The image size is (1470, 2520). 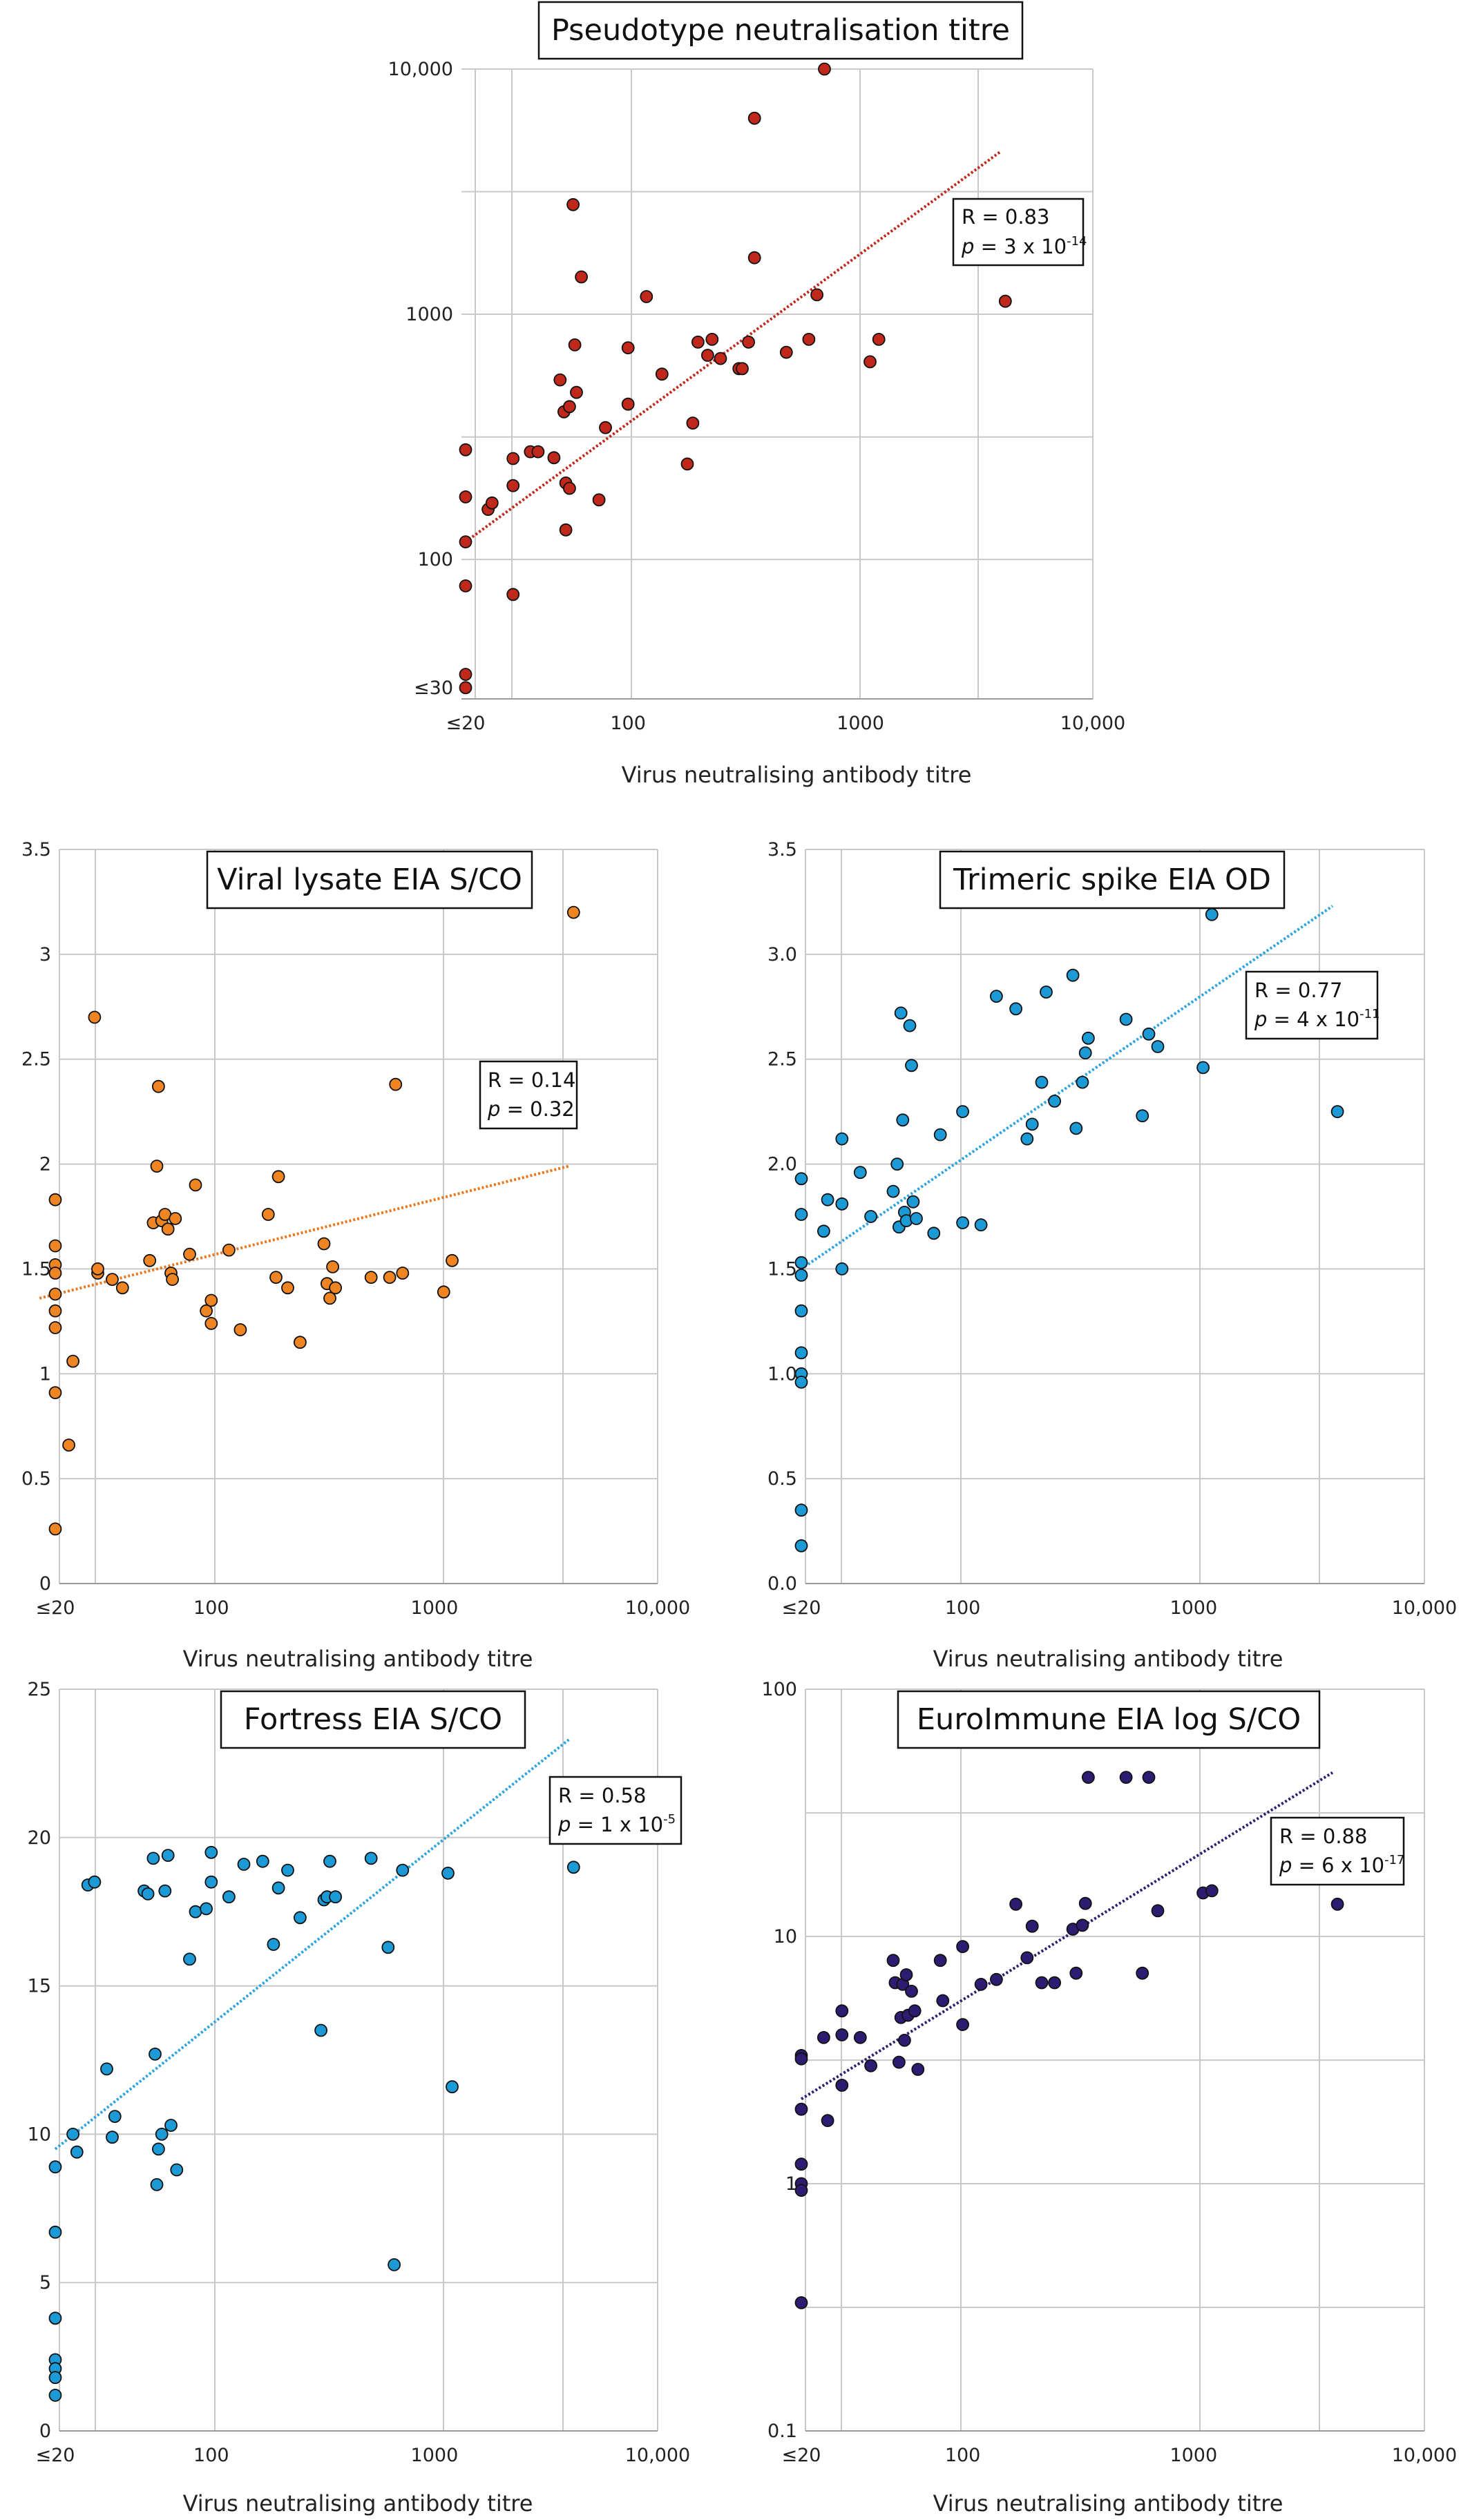 I want to click on pseudotype-x-tick-label: 100, so click(x=628, y=723).